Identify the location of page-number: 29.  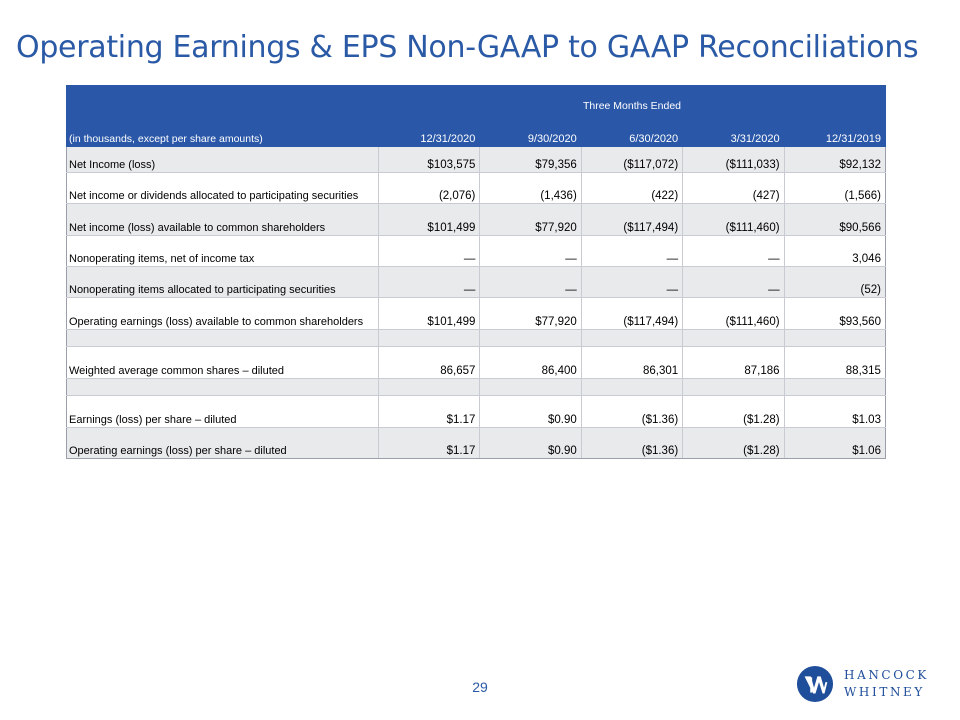
(480, 687).